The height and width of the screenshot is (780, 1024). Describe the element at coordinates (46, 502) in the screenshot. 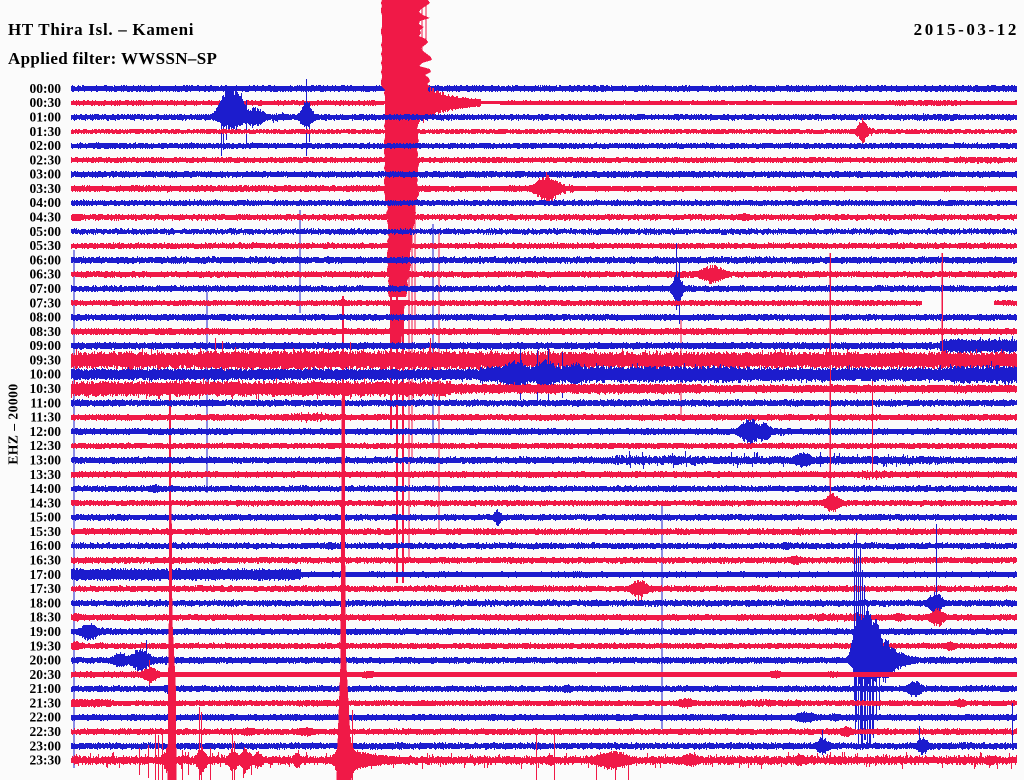

I see `svg-text: 14:30` at that location.